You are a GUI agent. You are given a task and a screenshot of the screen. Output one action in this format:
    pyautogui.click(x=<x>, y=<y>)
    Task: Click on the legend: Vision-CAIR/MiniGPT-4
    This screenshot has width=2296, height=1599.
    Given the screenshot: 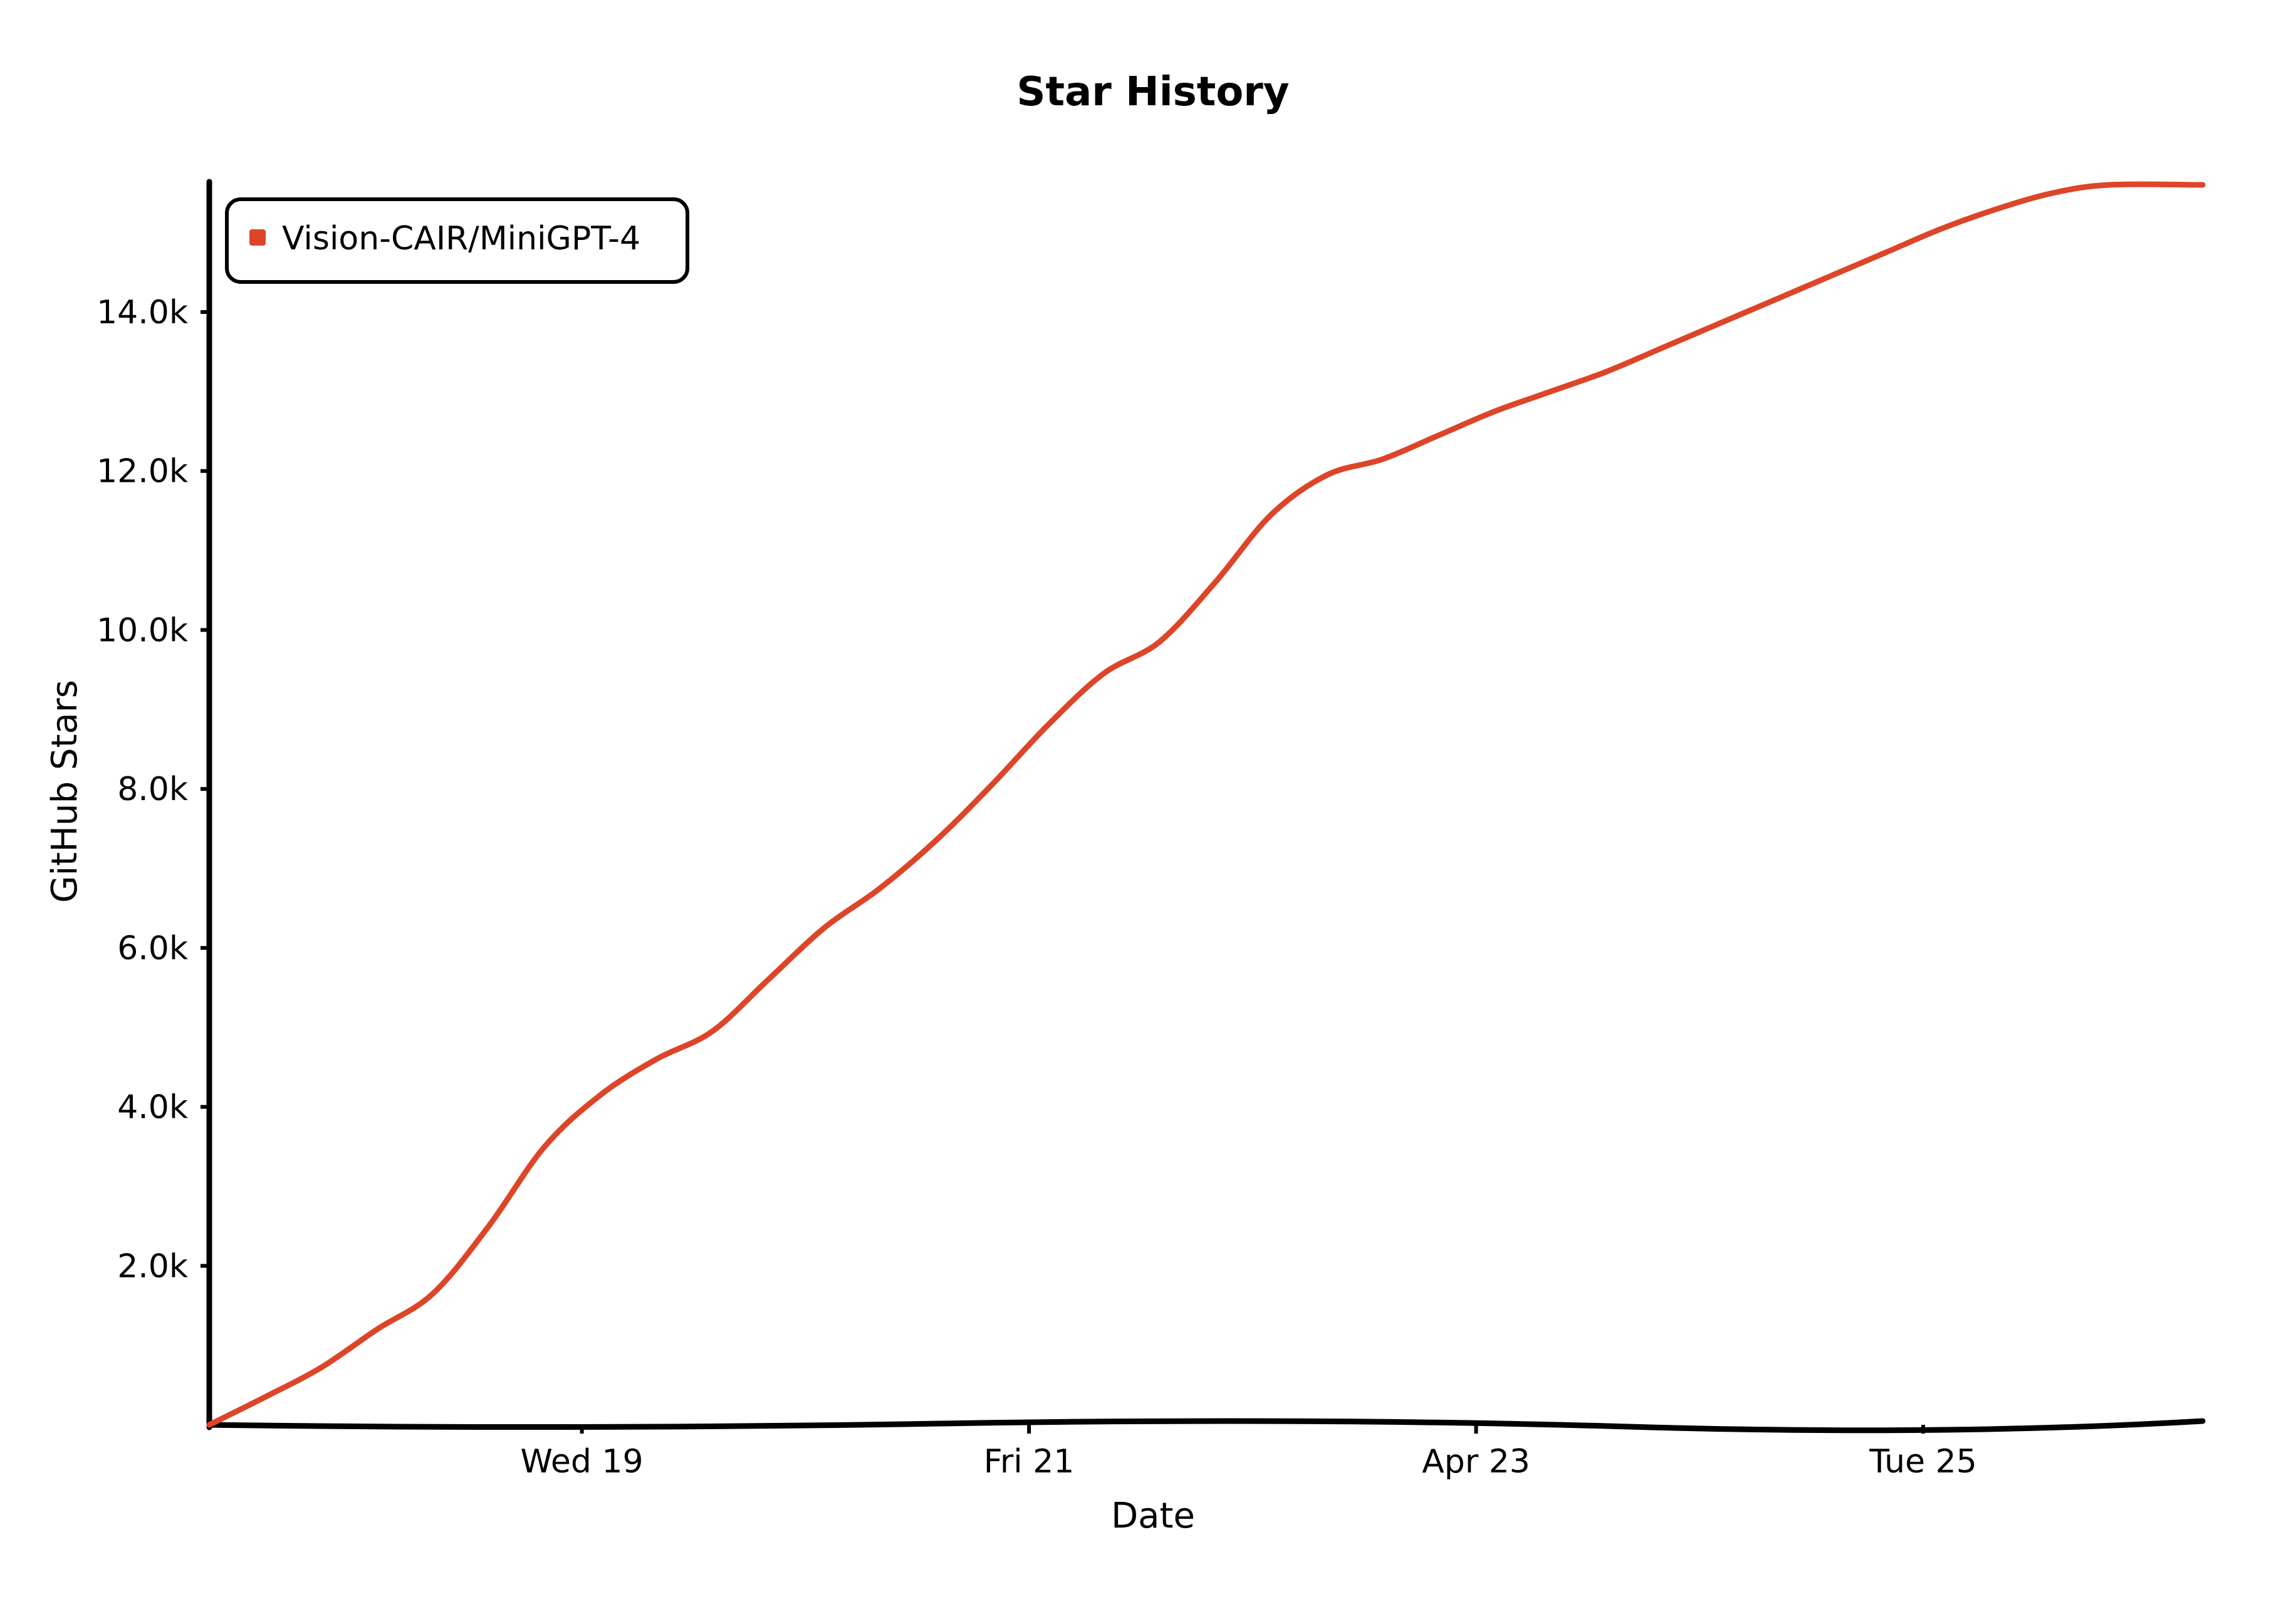 What is the action you would take?
    pyautogui.click(x=457, y=240)
    